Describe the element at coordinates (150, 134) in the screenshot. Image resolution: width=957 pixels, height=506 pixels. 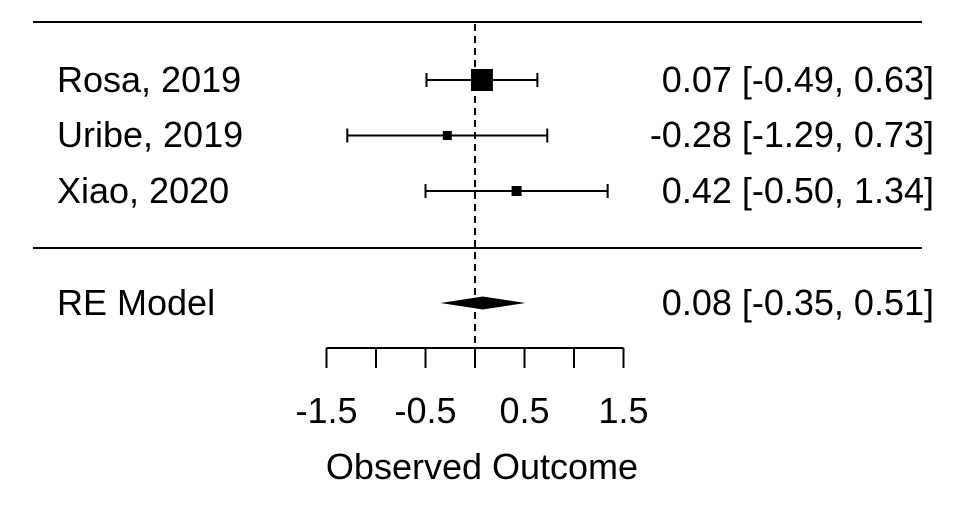
I see `study-label: Uribe, 2019` at that location.